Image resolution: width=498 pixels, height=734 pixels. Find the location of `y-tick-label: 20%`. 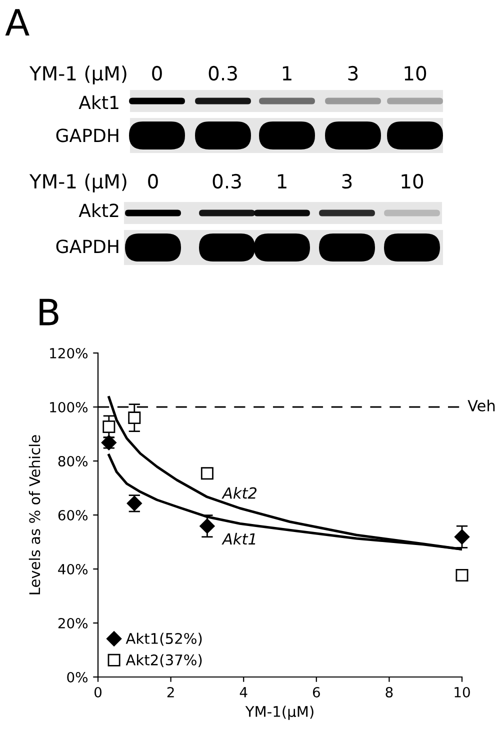

y-tick-label: 20% is located at coordinates (73, 623).